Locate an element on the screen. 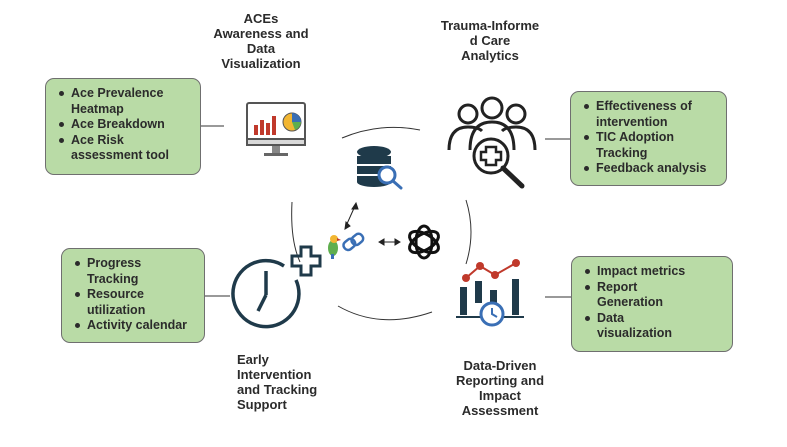 This screenshot has height=447, width=787. parrot-link-icon is located at coordinates (346, 245).